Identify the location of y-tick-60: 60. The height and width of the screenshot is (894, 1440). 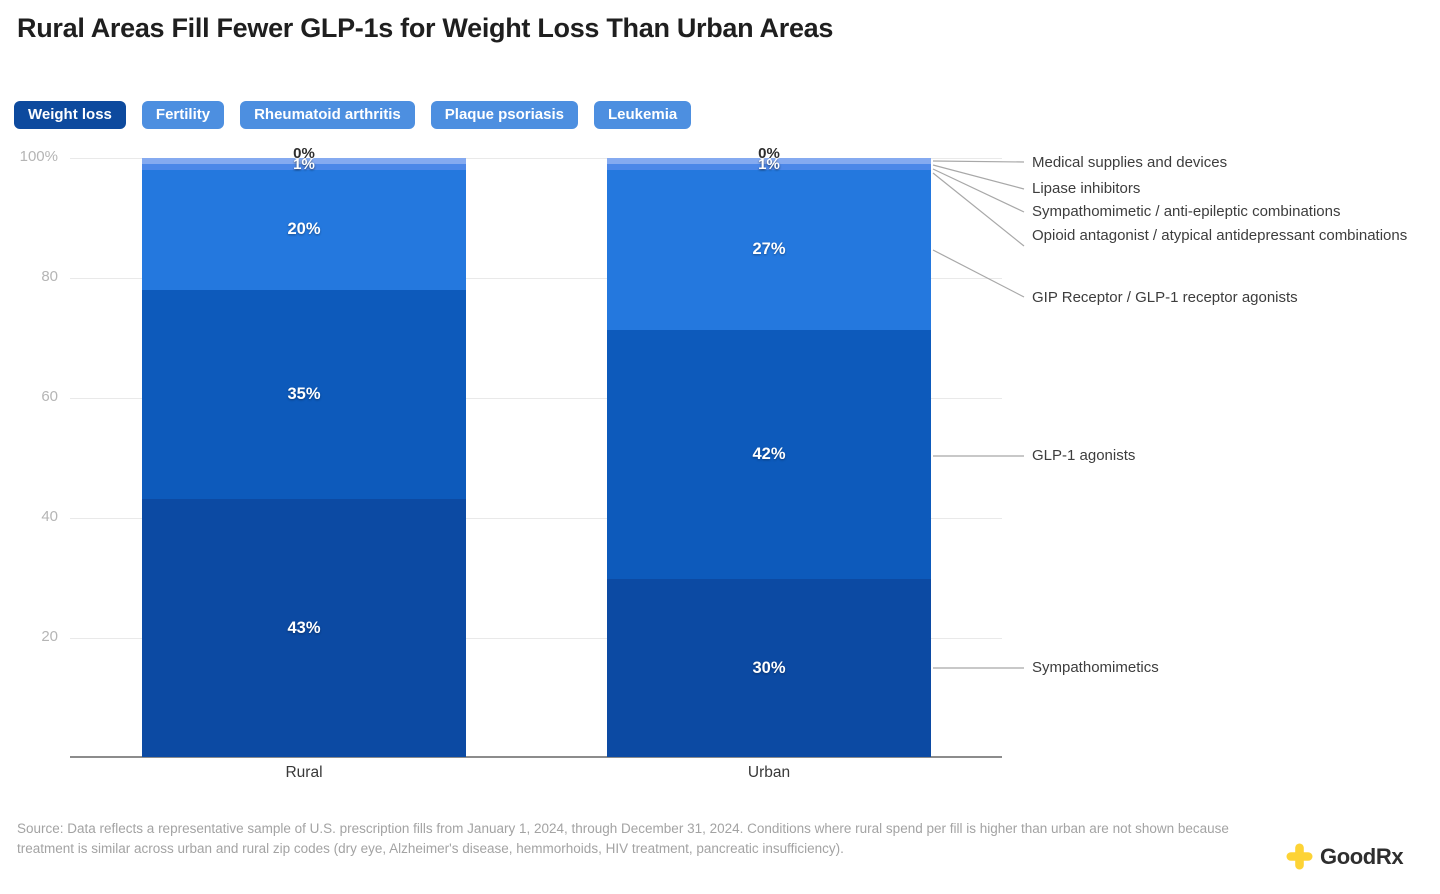
(49, 396).